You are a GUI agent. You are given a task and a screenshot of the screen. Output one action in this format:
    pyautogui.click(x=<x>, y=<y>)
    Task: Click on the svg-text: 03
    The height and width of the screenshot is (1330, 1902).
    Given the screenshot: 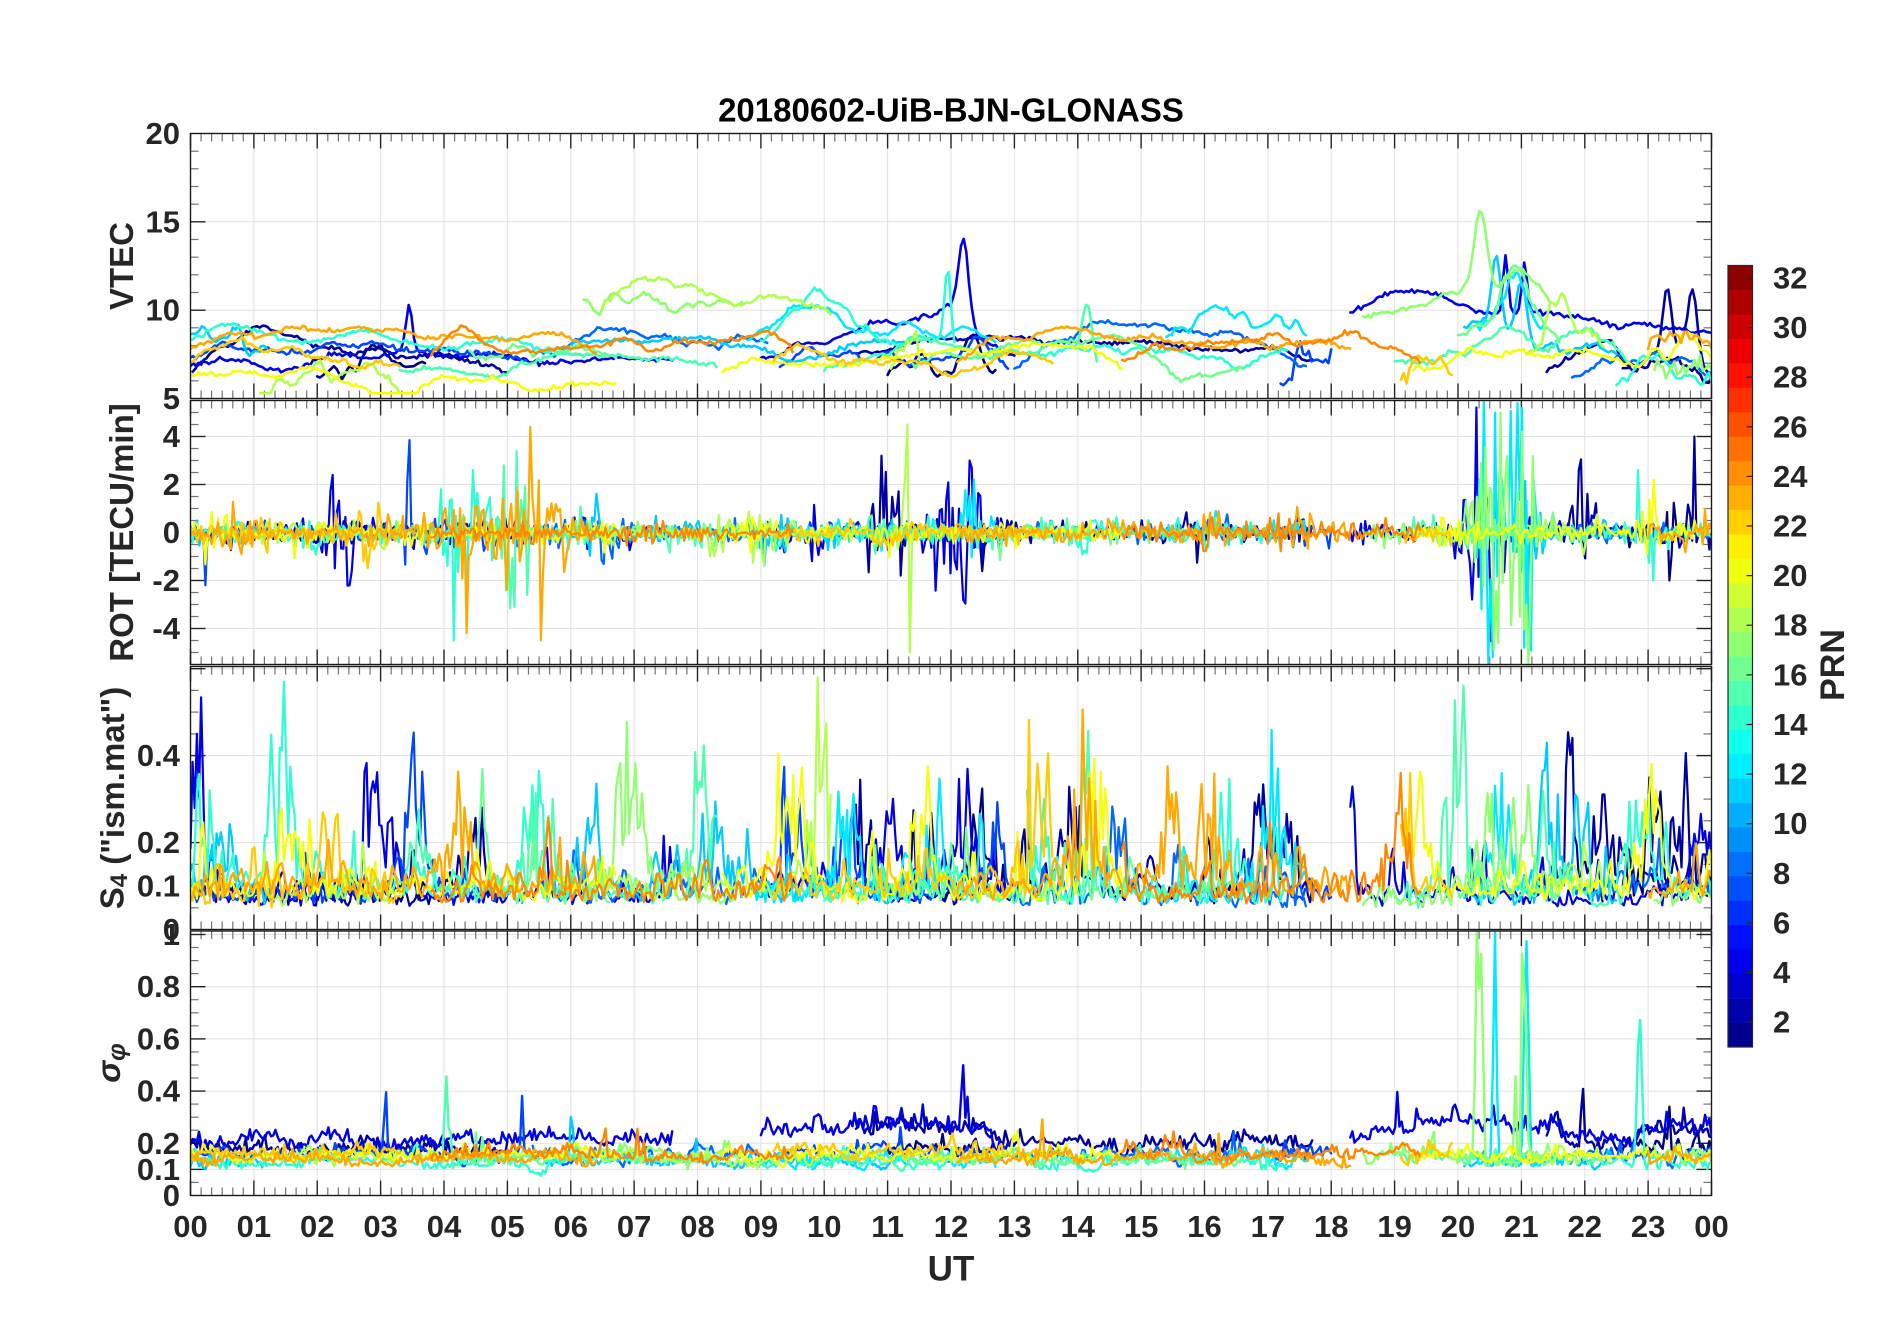 What is the action you would take?
    pyautogui.click(x=380, y=1226)
    